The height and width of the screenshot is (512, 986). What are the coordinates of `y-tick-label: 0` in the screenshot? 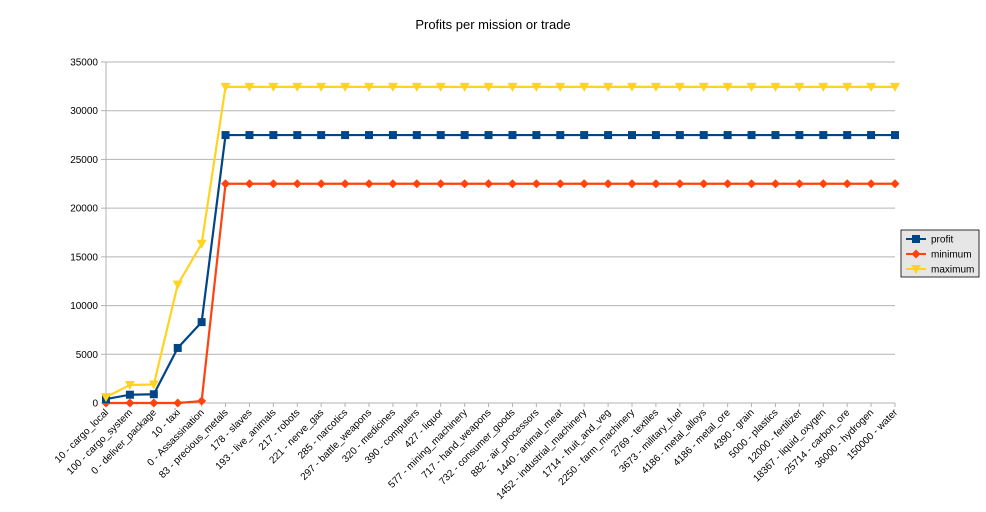 It's located at (95, 404).